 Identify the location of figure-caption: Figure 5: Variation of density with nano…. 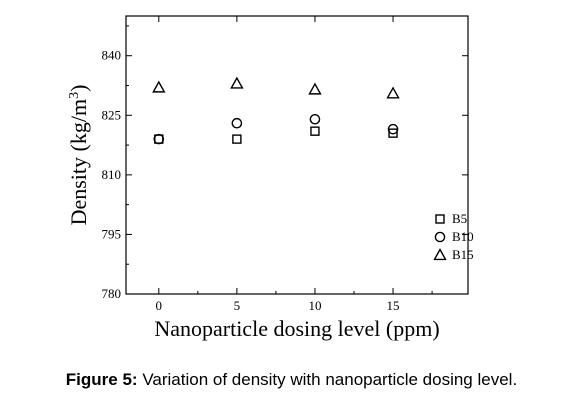
(291, 380).